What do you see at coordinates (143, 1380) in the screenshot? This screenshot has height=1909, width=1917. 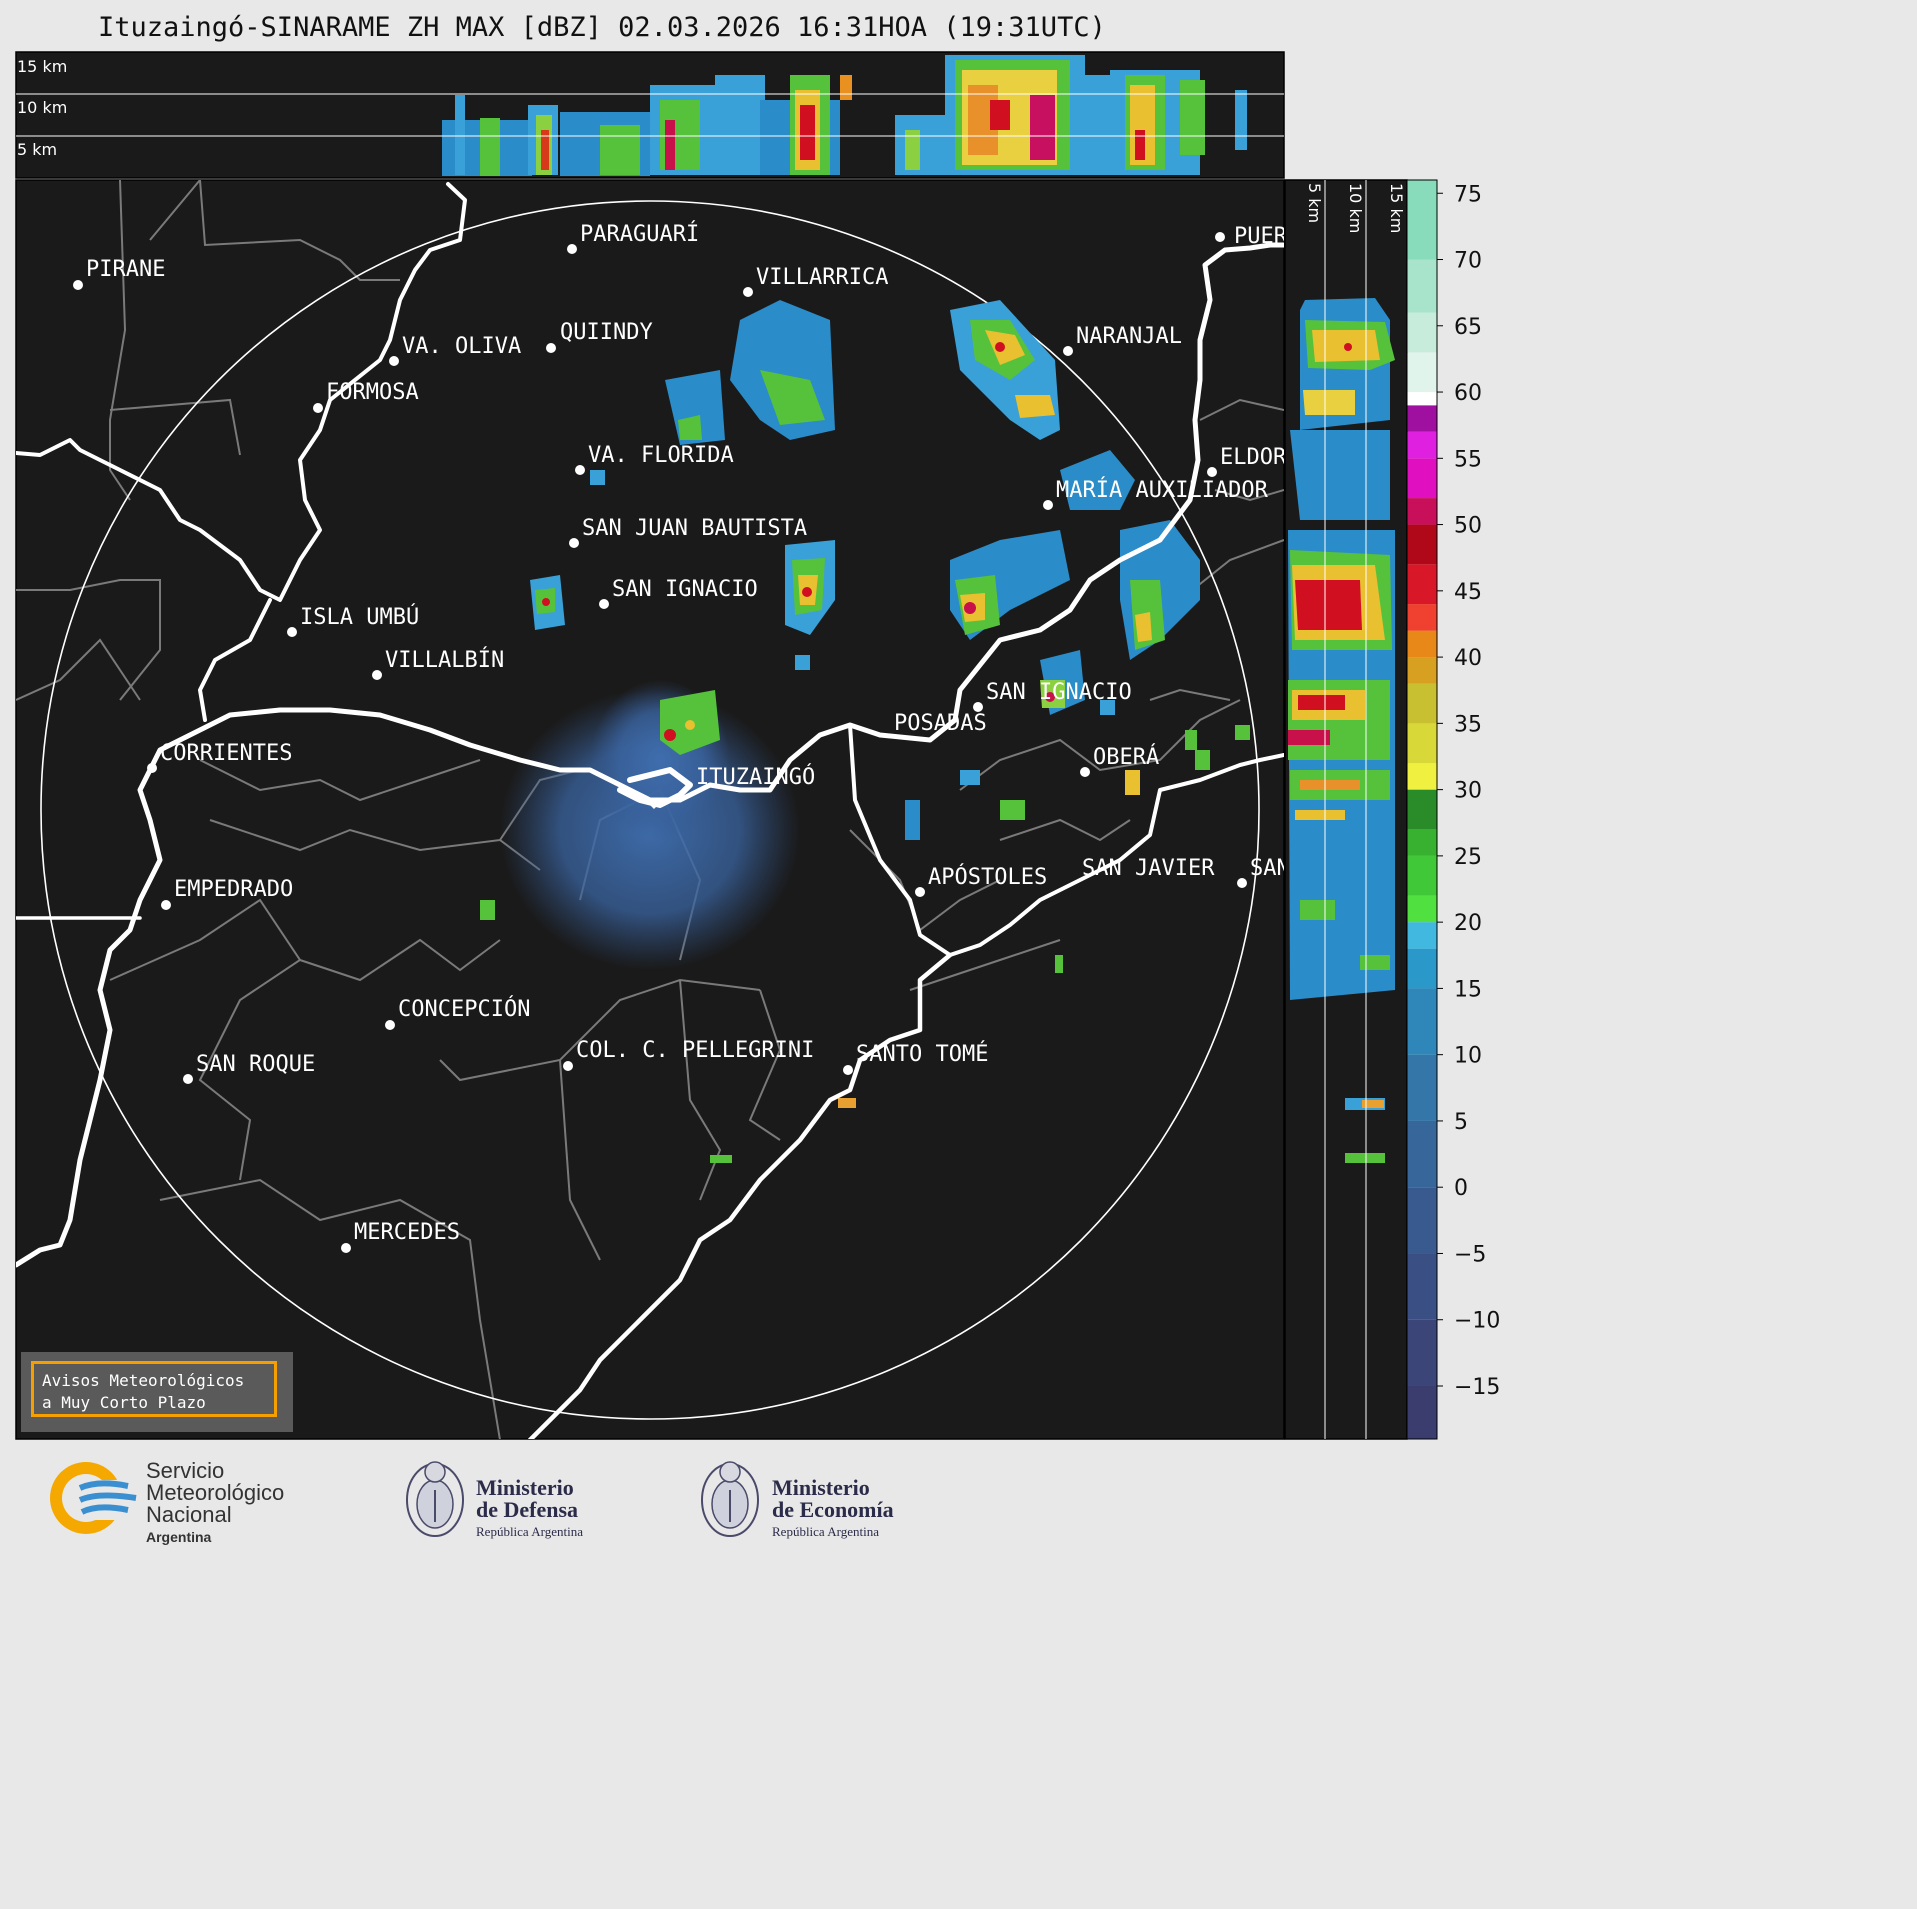 I see `warning-line: Avisos Meteorológicos` at bounding box center [143, 1380].